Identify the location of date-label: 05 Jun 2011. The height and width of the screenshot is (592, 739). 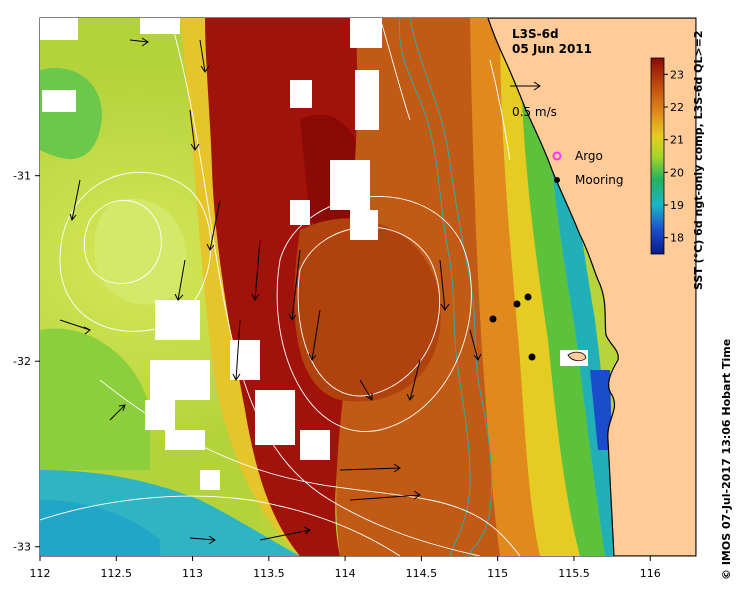
(552, 49).